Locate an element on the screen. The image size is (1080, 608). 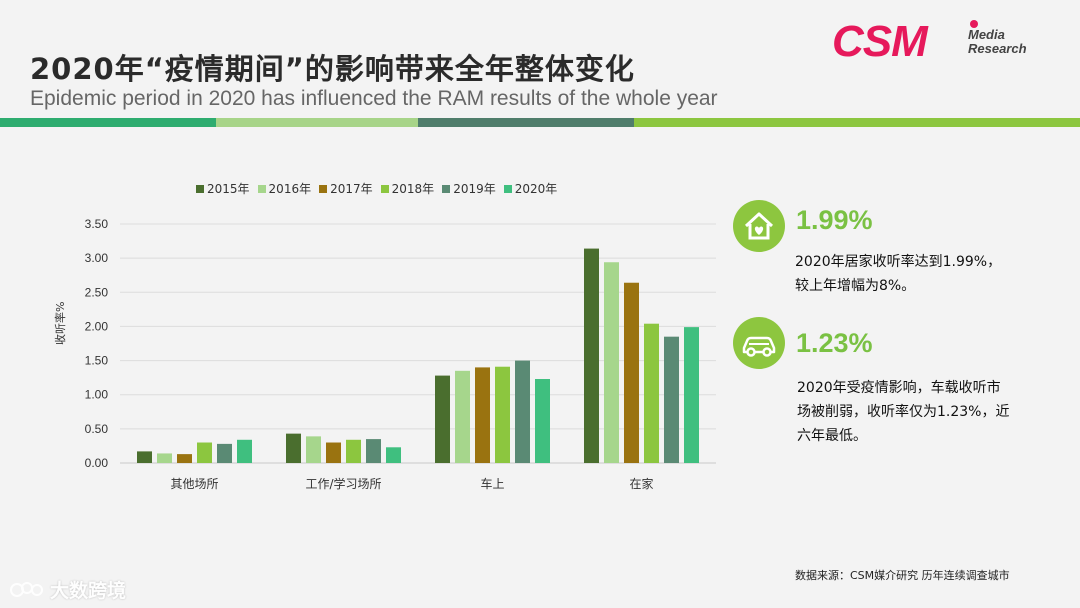
x-category-label: 其他场所 is located at coordinates (194, 484).